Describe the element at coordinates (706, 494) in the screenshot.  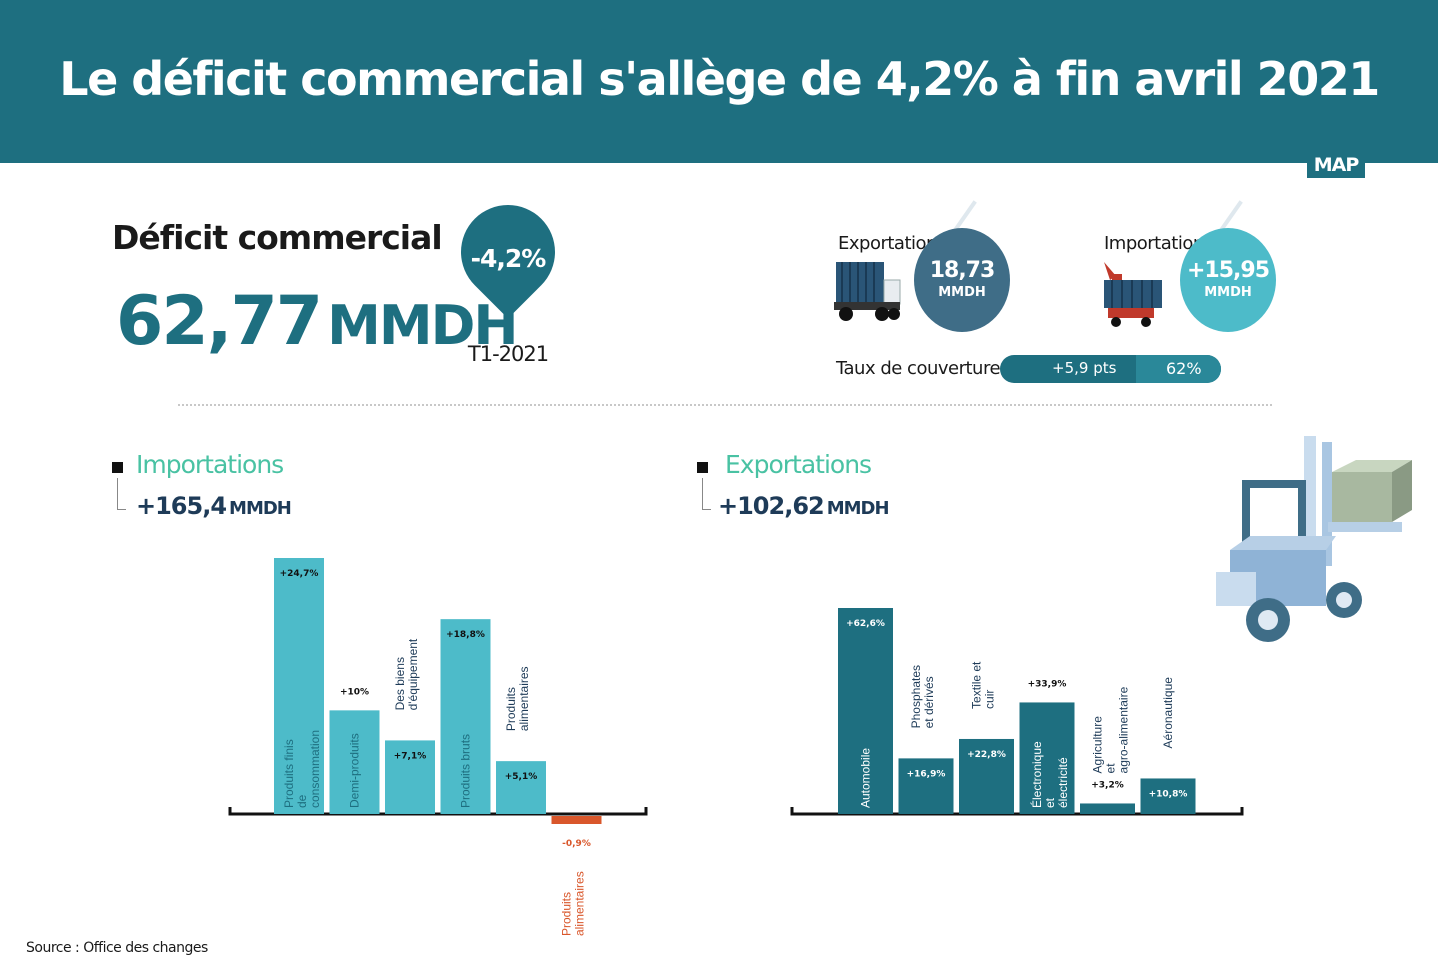
I see `exports-connector` at that location.